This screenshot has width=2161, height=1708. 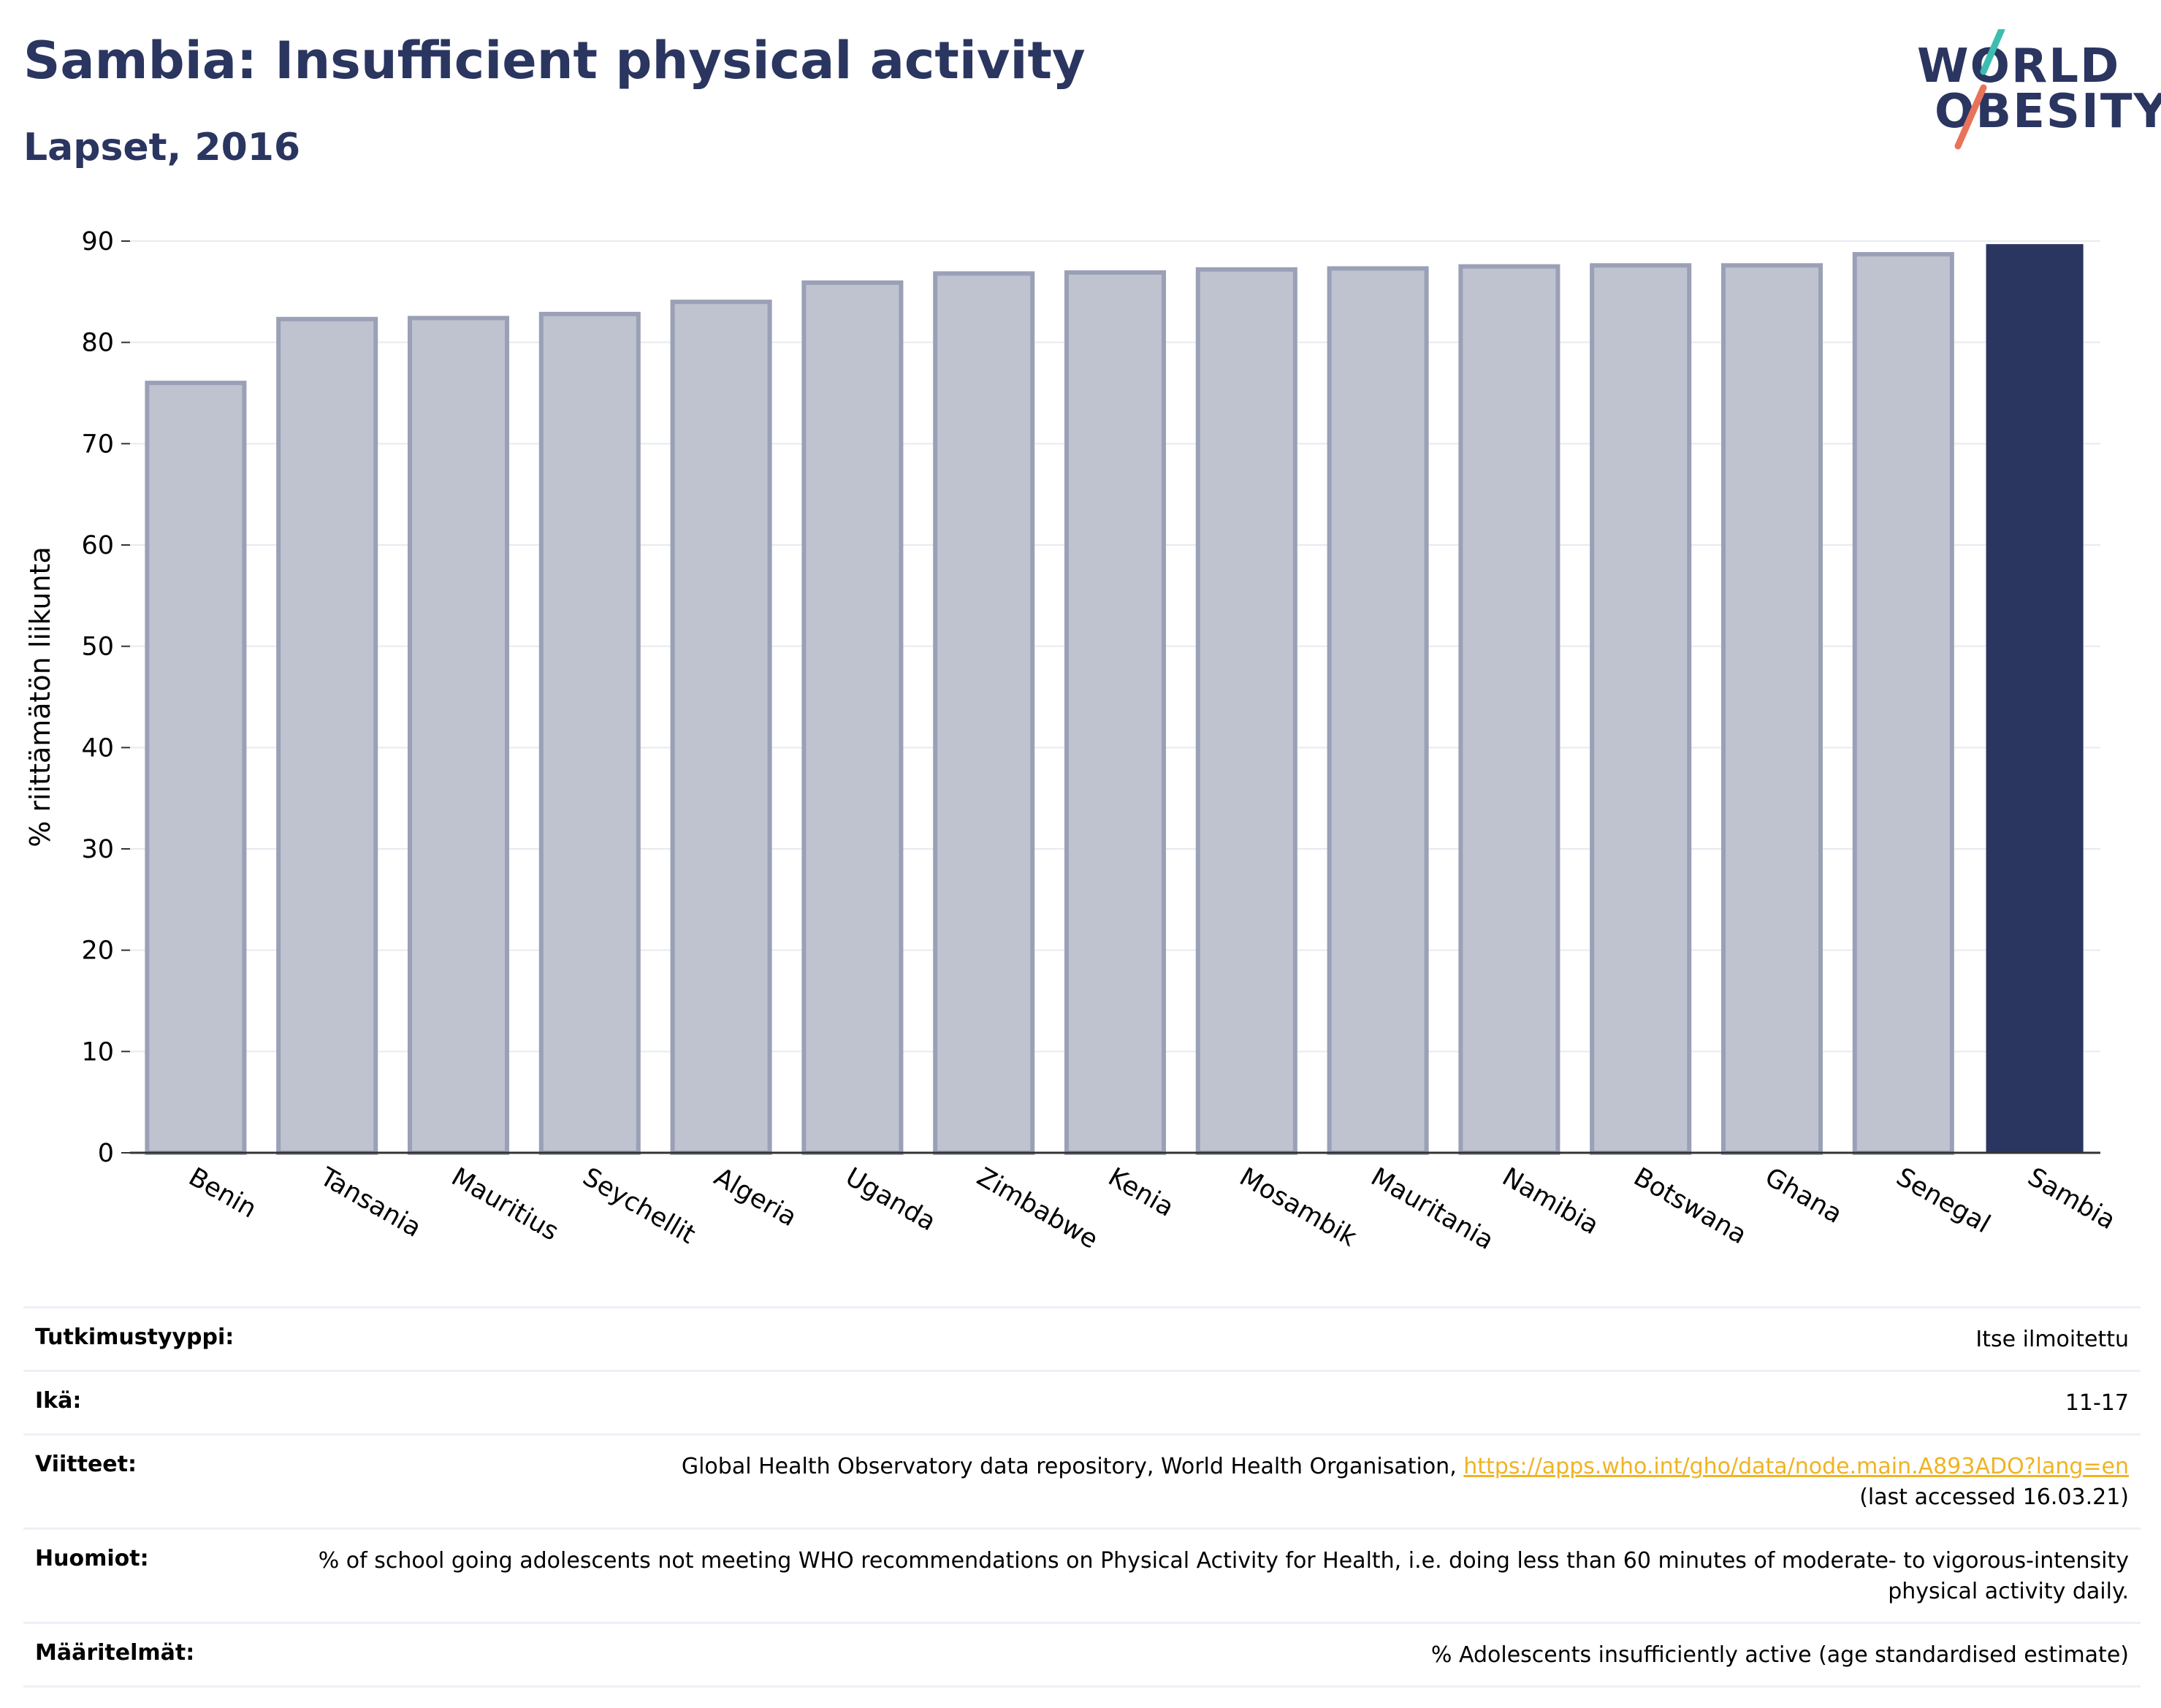 What do you see at coordinates (890, 1199) in the screenshot?
I see `x-tick-label: Uganda` at bounding box center [890, 1199].